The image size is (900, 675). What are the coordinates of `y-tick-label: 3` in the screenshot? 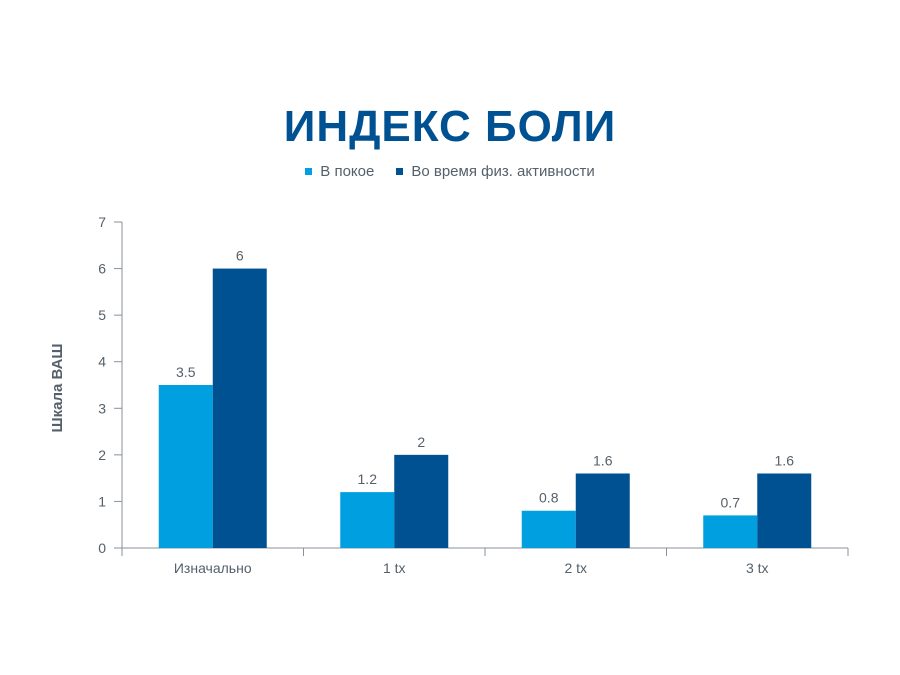 It's located at (102, 408).